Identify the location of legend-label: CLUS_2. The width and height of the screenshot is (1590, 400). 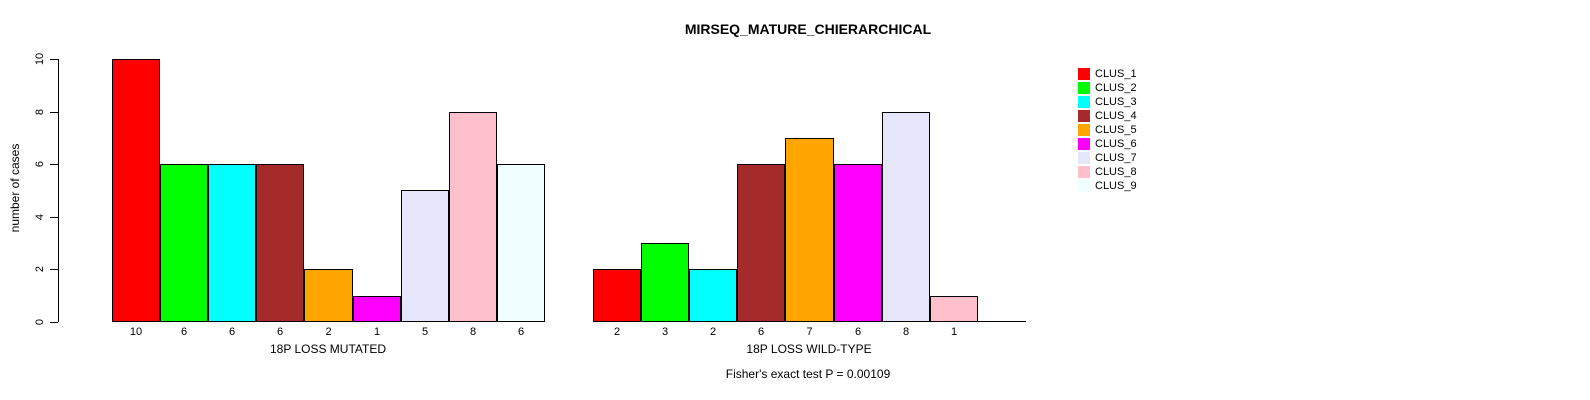
(1116, 88).